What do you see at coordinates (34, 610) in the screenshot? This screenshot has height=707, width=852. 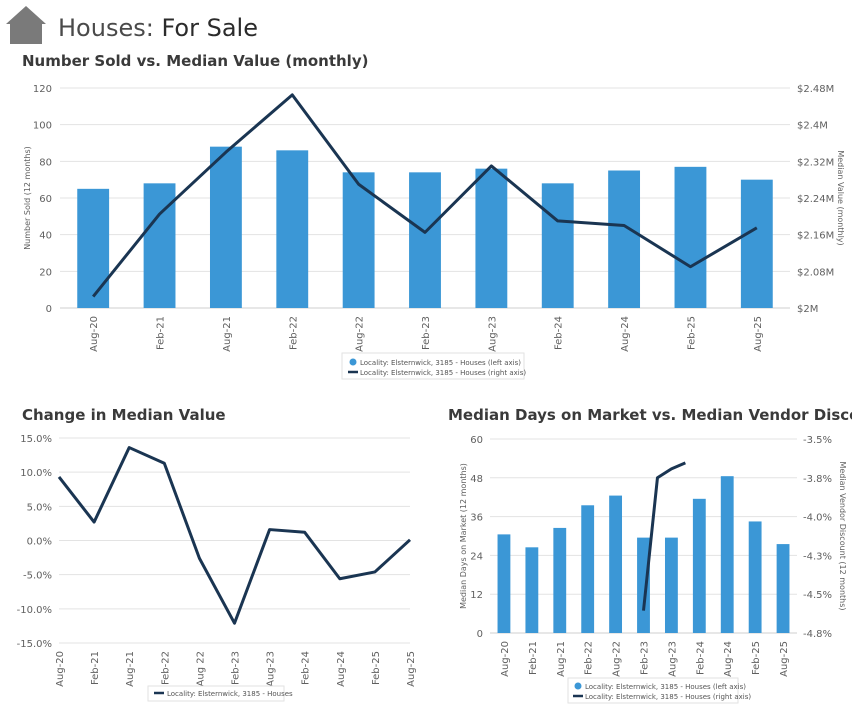 I see `y-tick-label: -10.0%` at bounding box center [34, 610].